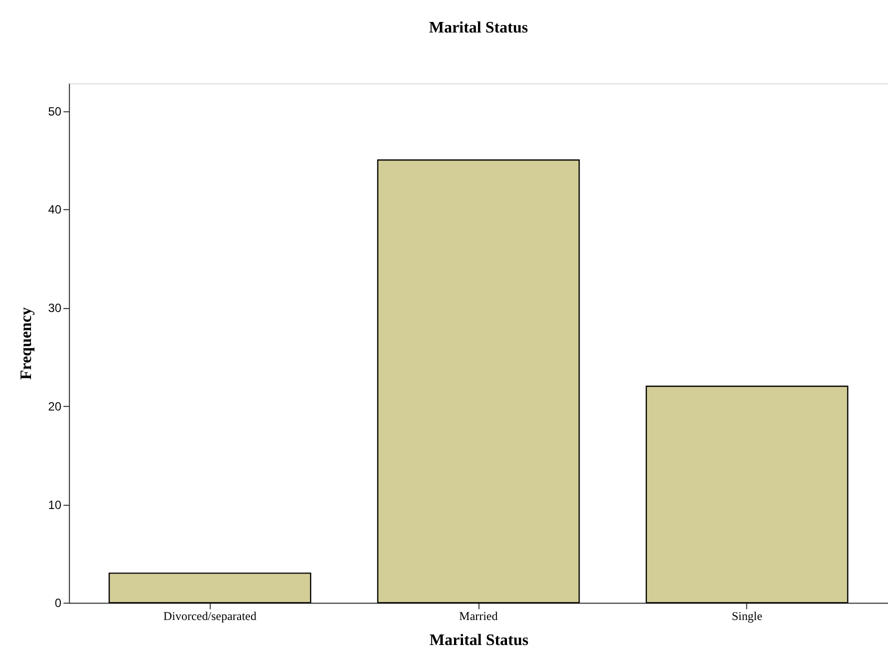 The width and height of the screenshot is (888, 669). What do you see at coordinates (55, 406) in the screenshot?
I see `y-tick-label: 20` at bounding box center [55, 406].